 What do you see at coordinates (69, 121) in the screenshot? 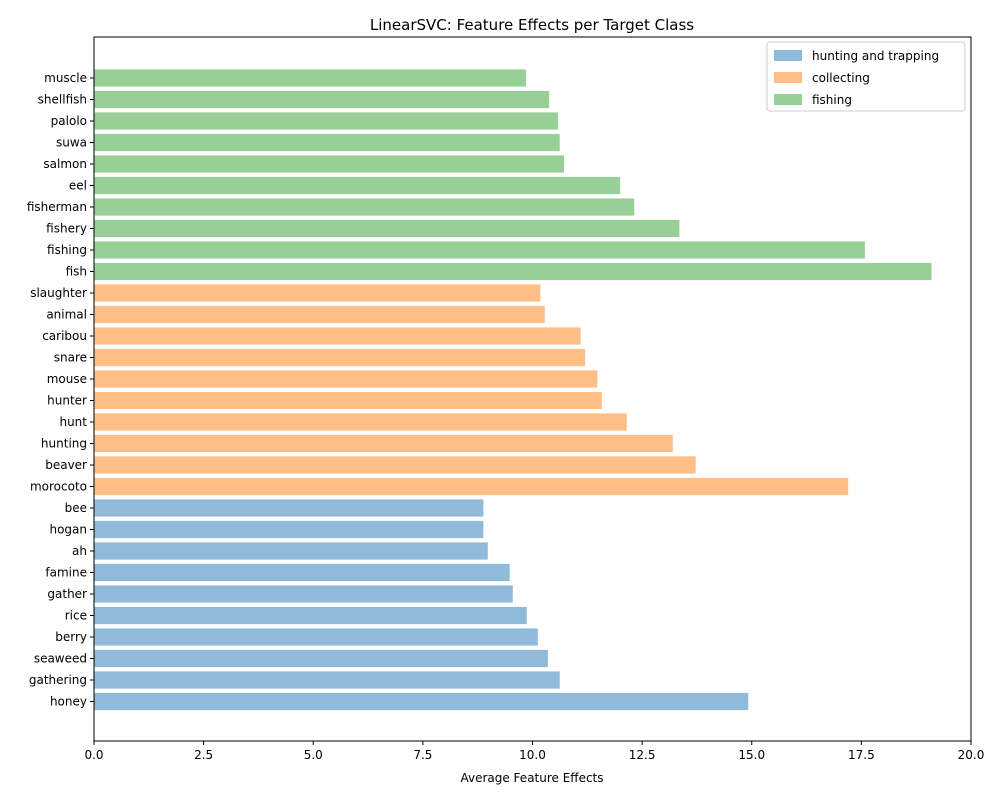
I see `y-tick-label: palolo` at bounding box center [69, 121].